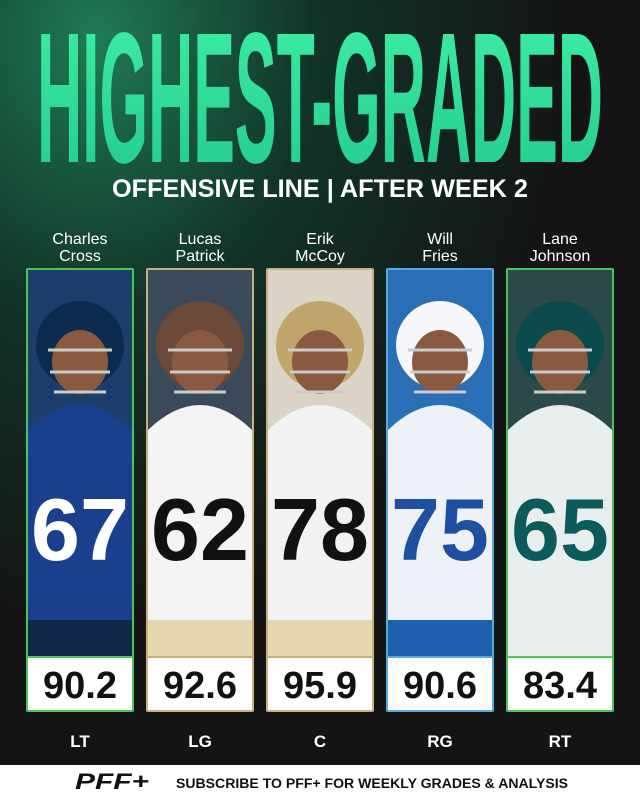 This screenshot has width=640, height=800. Describe the element at coordinates (201, 256) in the screenshot. I see `player-last-name: Patrick` at that location.